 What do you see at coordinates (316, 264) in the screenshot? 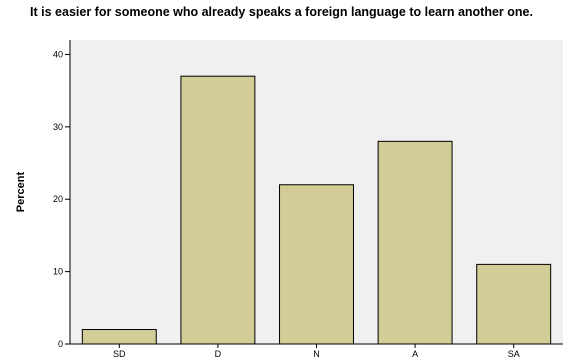
I see `bar-n` at bounding box center [316, 264].